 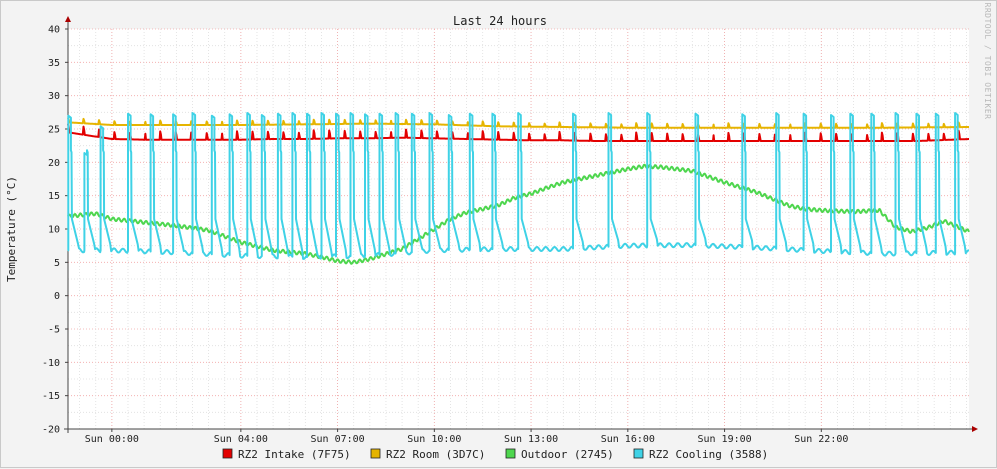 What do you see at coordinates (54, 63) in the screenshot?
I see `y-tick-label: 35` at bounding box center [54, 63].